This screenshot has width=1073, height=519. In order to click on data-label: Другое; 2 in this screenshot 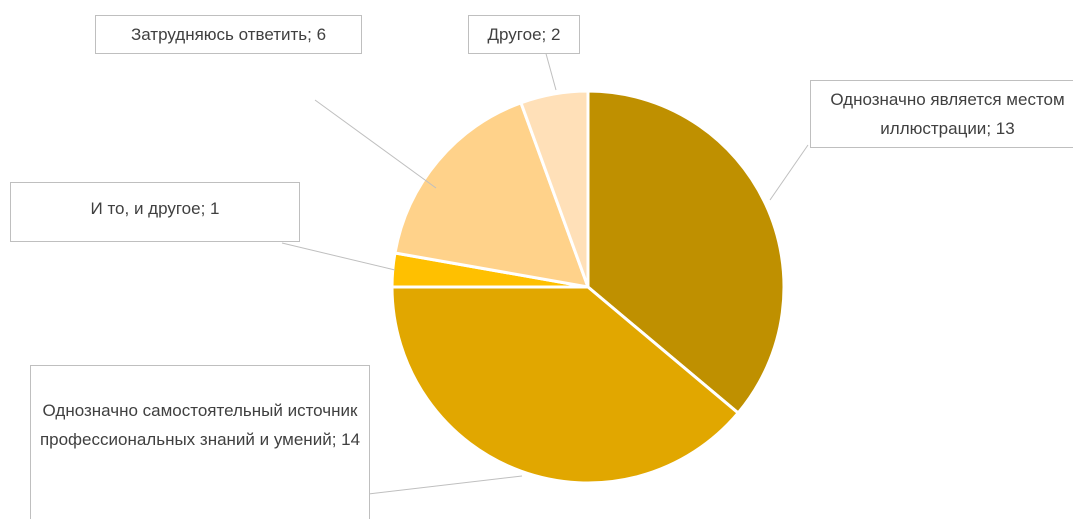, I will do `click(524, 34)`.